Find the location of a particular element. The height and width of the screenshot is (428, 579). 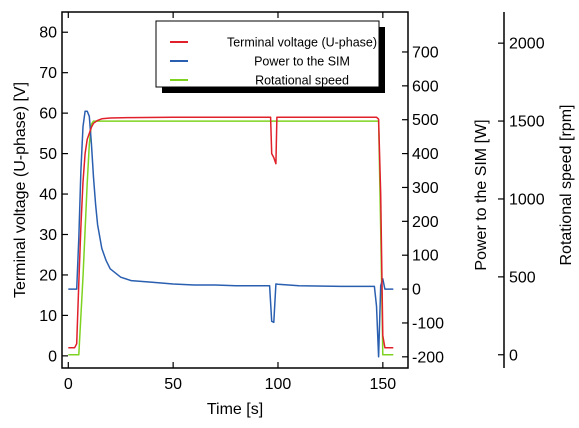

voltage-tick-label: 0 is located at coordinates (52, 356).